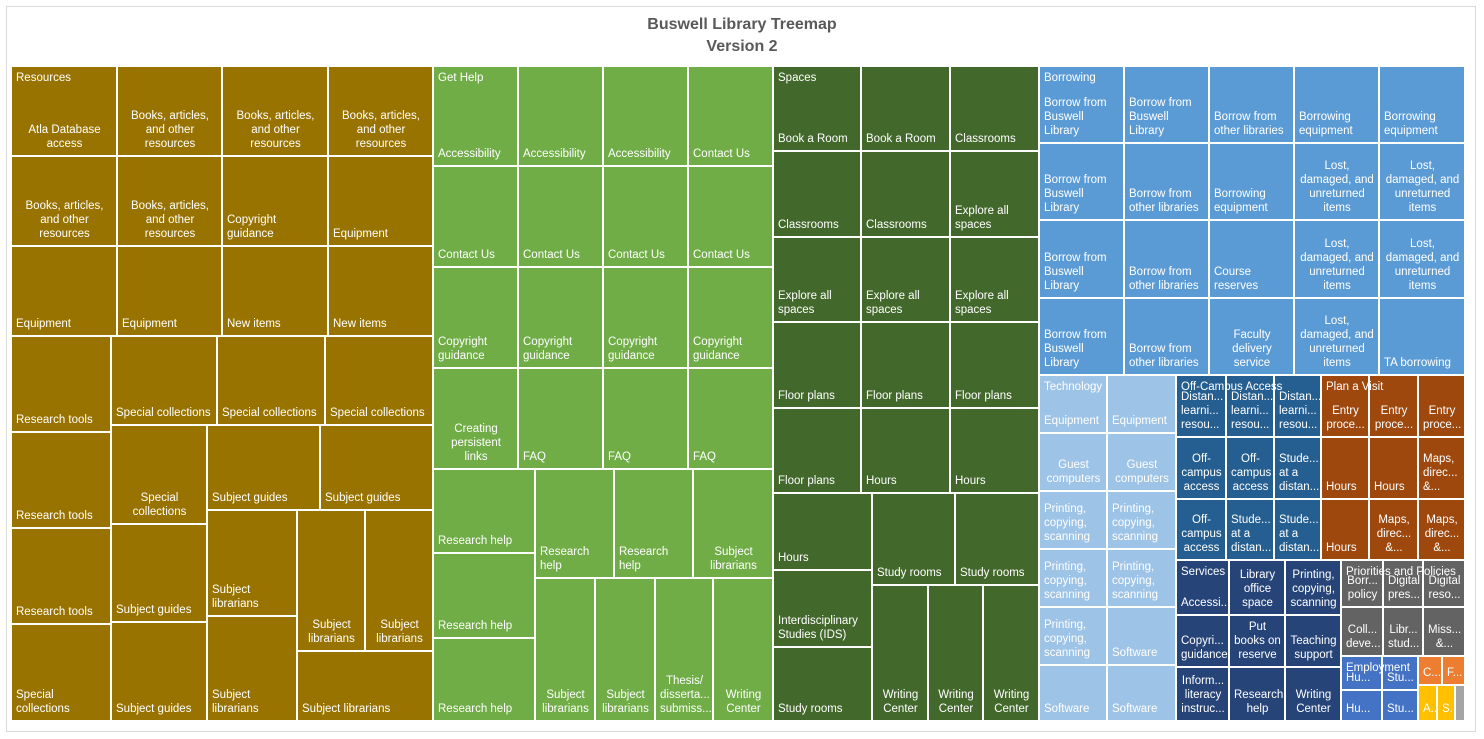  What do you see at coordinates (1204, 648) in the screenshot?
I see `treemap-cell-label: Copyri... guidance` at bounding box center [1204, 648].